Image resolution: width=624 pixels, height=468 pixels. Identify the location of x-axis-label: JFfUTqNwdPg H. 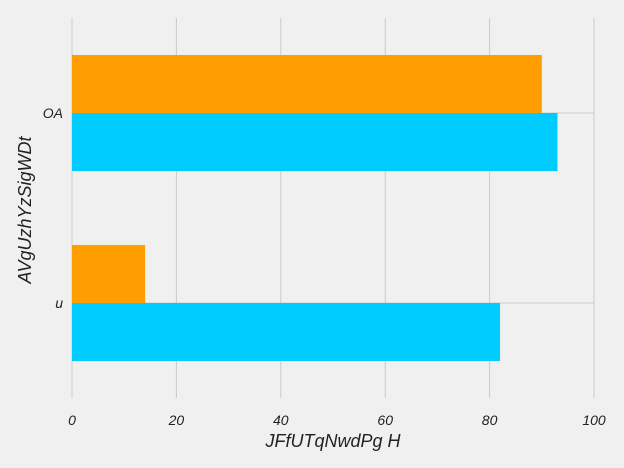
(332, 441).